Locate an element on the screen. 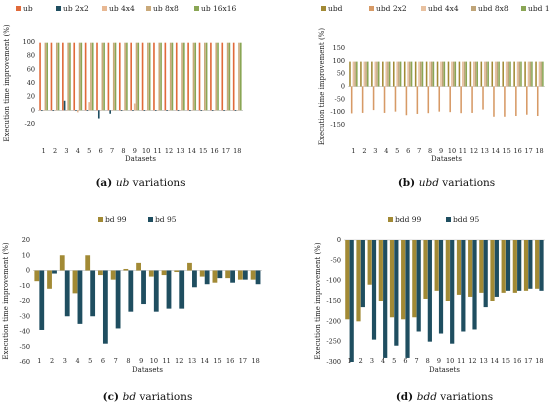 Image resolution: width=550 pixels, height=411 pixels. x-tick-label: 9 is located at coordinates (141, 361).